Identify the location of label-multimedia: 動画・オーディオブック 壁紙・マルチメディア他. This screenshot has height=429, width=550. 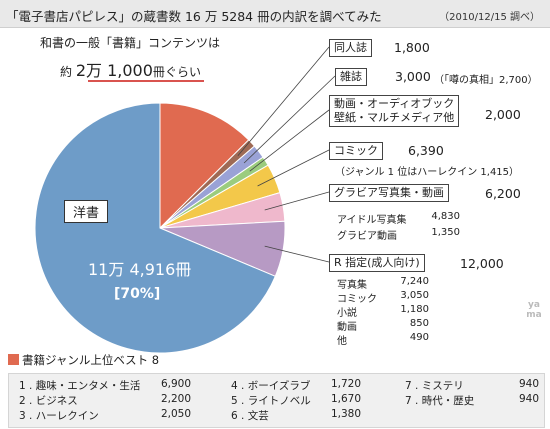
(394, 111).